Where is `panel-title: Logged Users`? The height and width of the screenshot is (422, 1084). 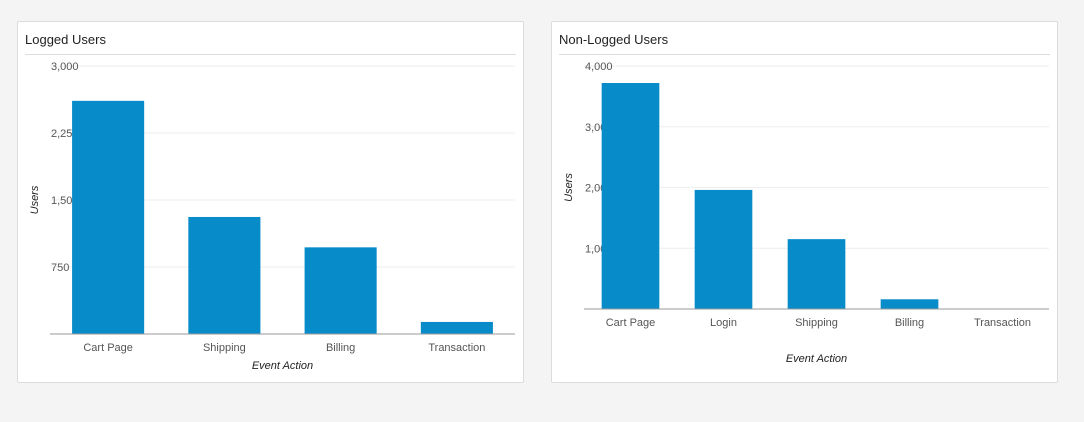
panel-title: Logged Users is located at coordinates (65, 39).